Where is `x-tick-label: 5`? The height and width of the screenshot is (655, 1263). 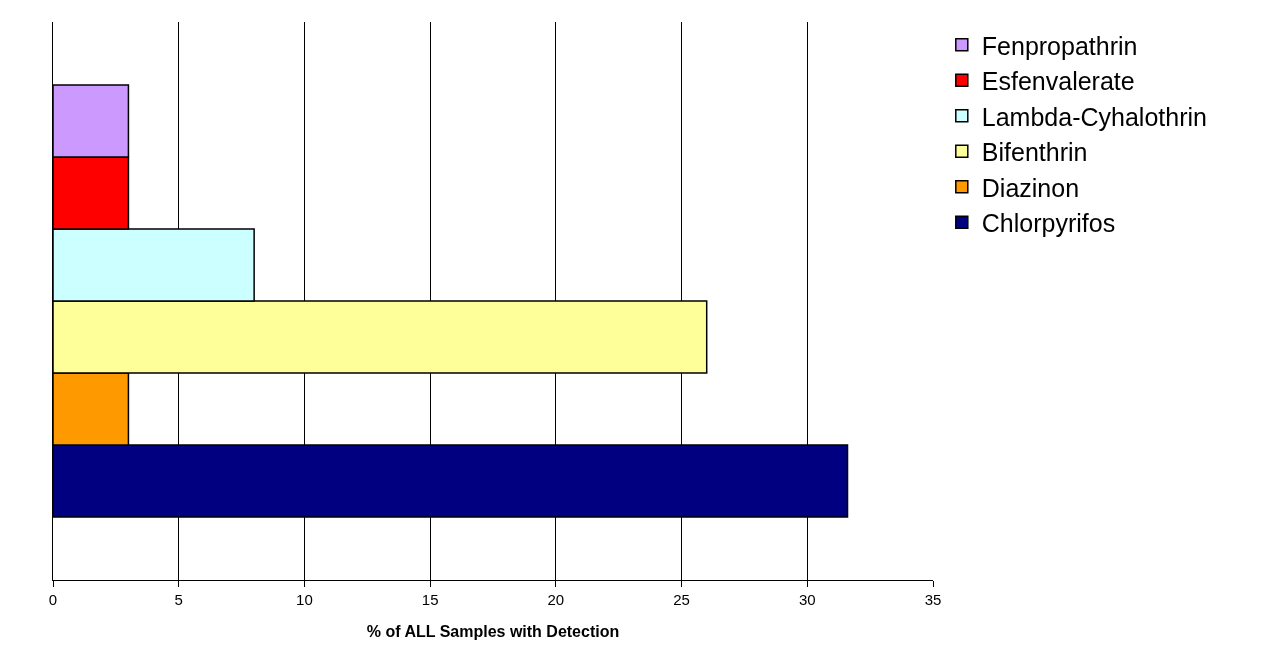 x-tick-label: 5 is located at coordinates (178, 599).